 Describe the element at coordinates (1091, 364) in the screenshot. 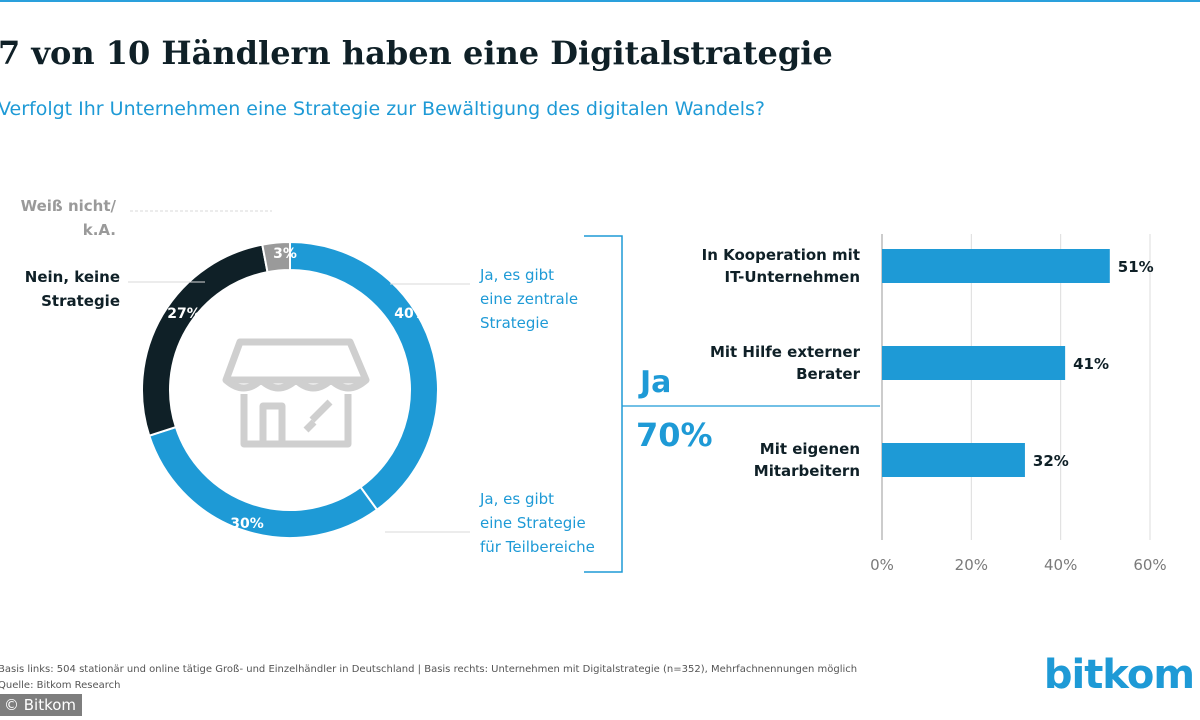

I see `bar-value-label: 41%` at that location.